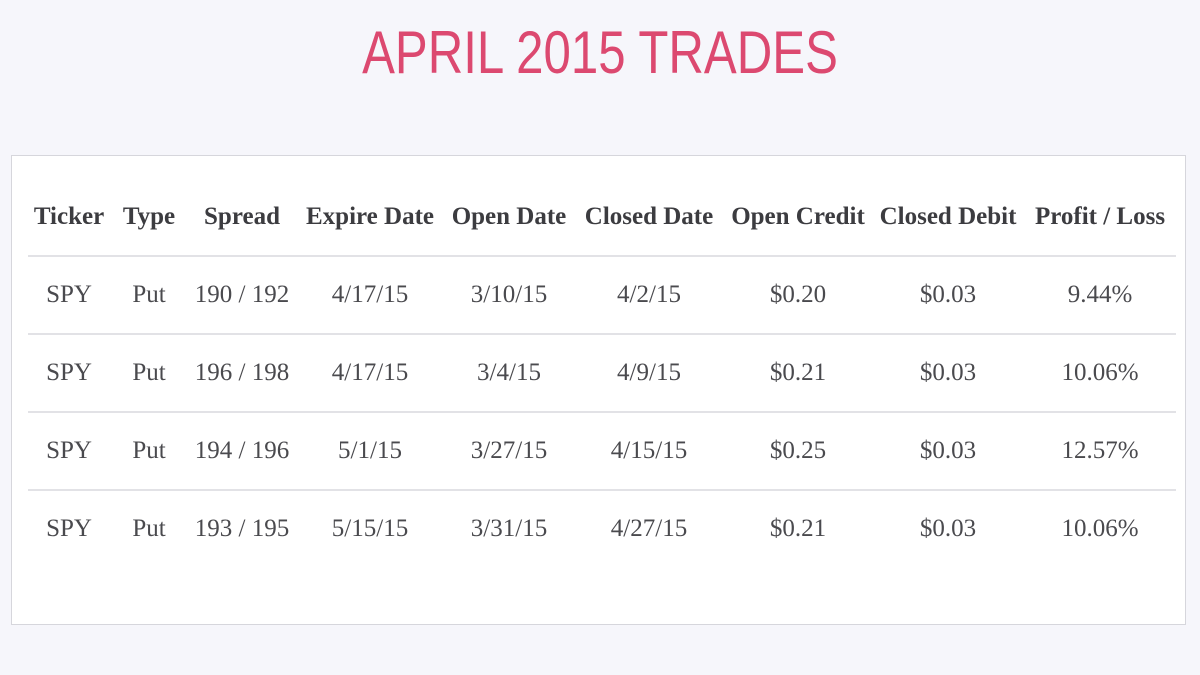 This screenshot has height=675, width=1200. Describe the element at coordinates (509, 451) in the screenshot. I see `cell-open-date: 3/27/15` at that location.